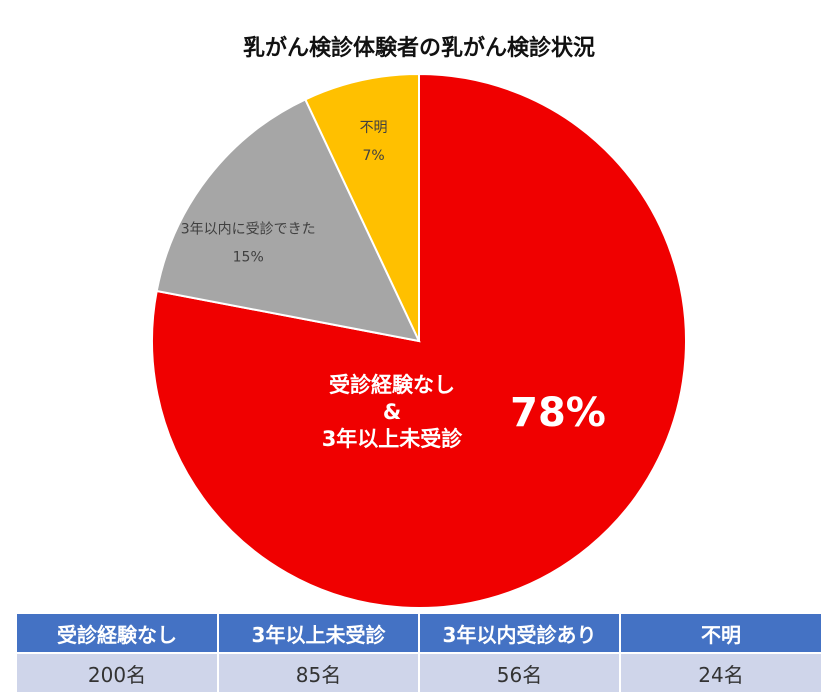 The width and height of the screenshot is (838, 700). I want to click on slice-category-label: 受診経験なし, so click(392, 385).